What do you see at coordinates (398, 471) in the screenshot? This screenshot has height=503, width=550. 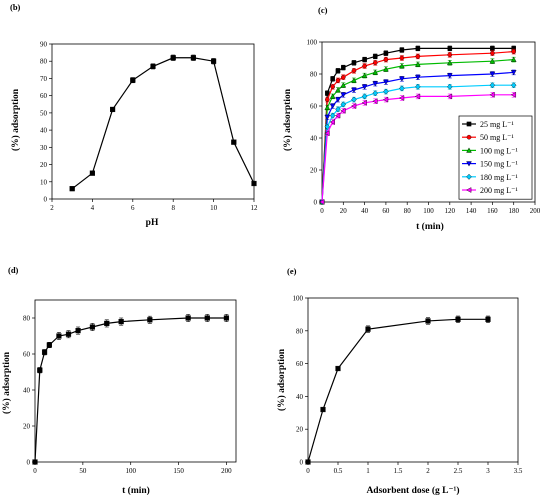 I see `x-tick-label: 1.5` at bounding box center [398, 471].